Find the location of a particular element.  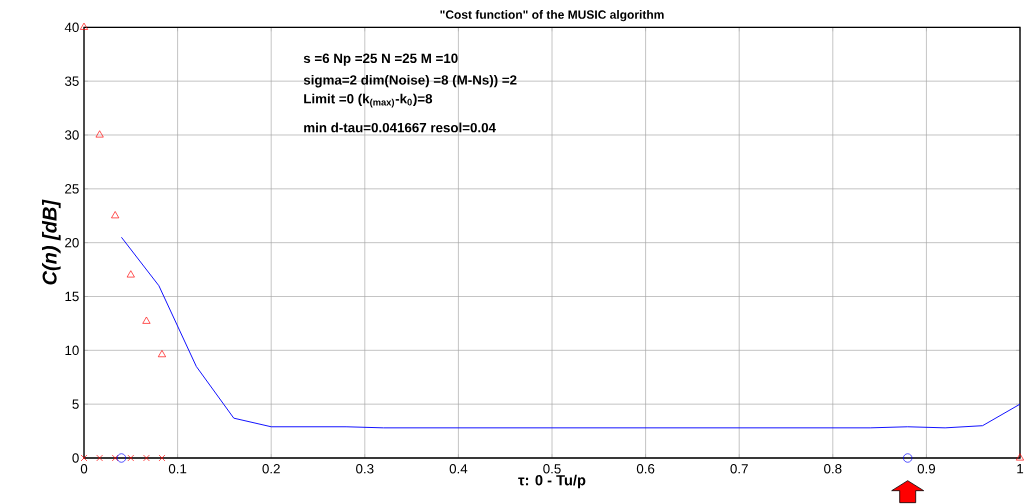

x-tick-label: 0.9 is located at coordinates (926, 469).